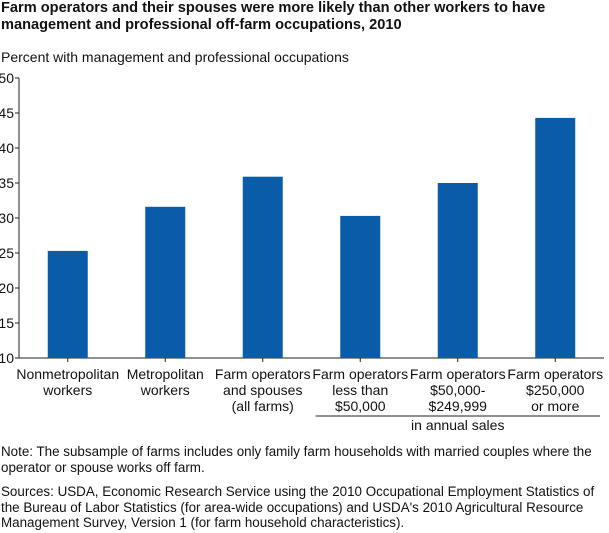 The image size is (609, 533). I want to click on y-tick-label: 50, so click(7, 78).